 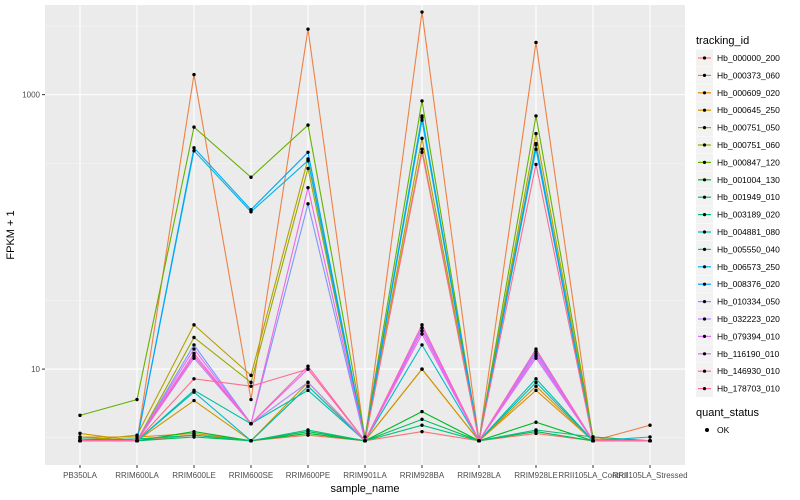 I want to click on x-tick-label: RRIM600PE, so click(x=308, y=475).